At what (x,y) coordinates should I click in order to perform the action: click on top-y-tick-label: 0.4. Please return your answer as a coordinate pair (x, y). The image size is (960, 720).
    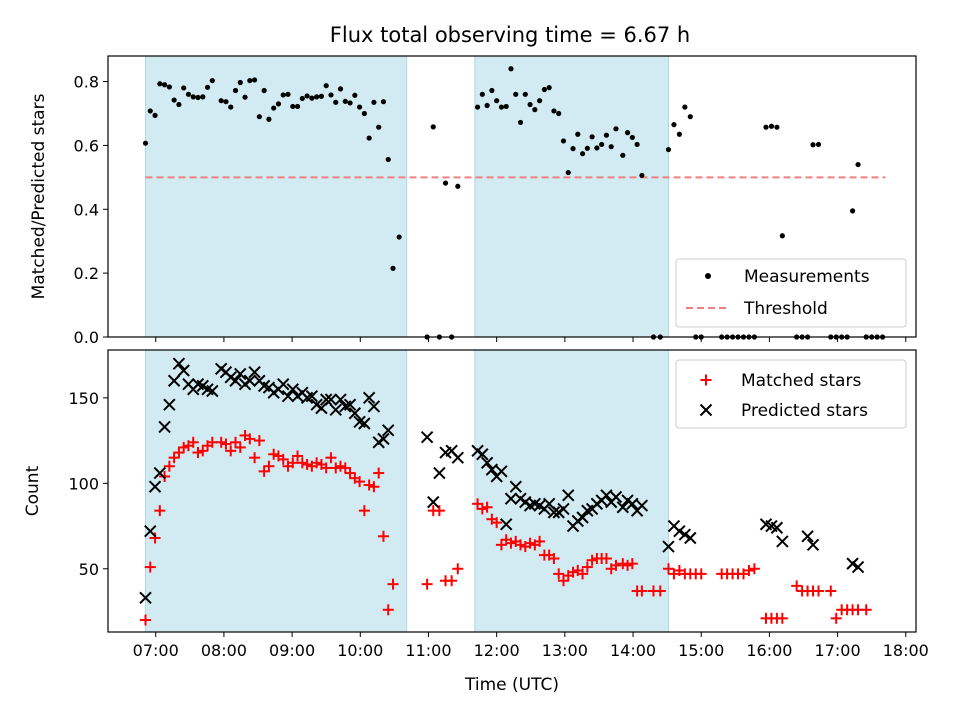
    Looking at the image, I should click on (86, 209).